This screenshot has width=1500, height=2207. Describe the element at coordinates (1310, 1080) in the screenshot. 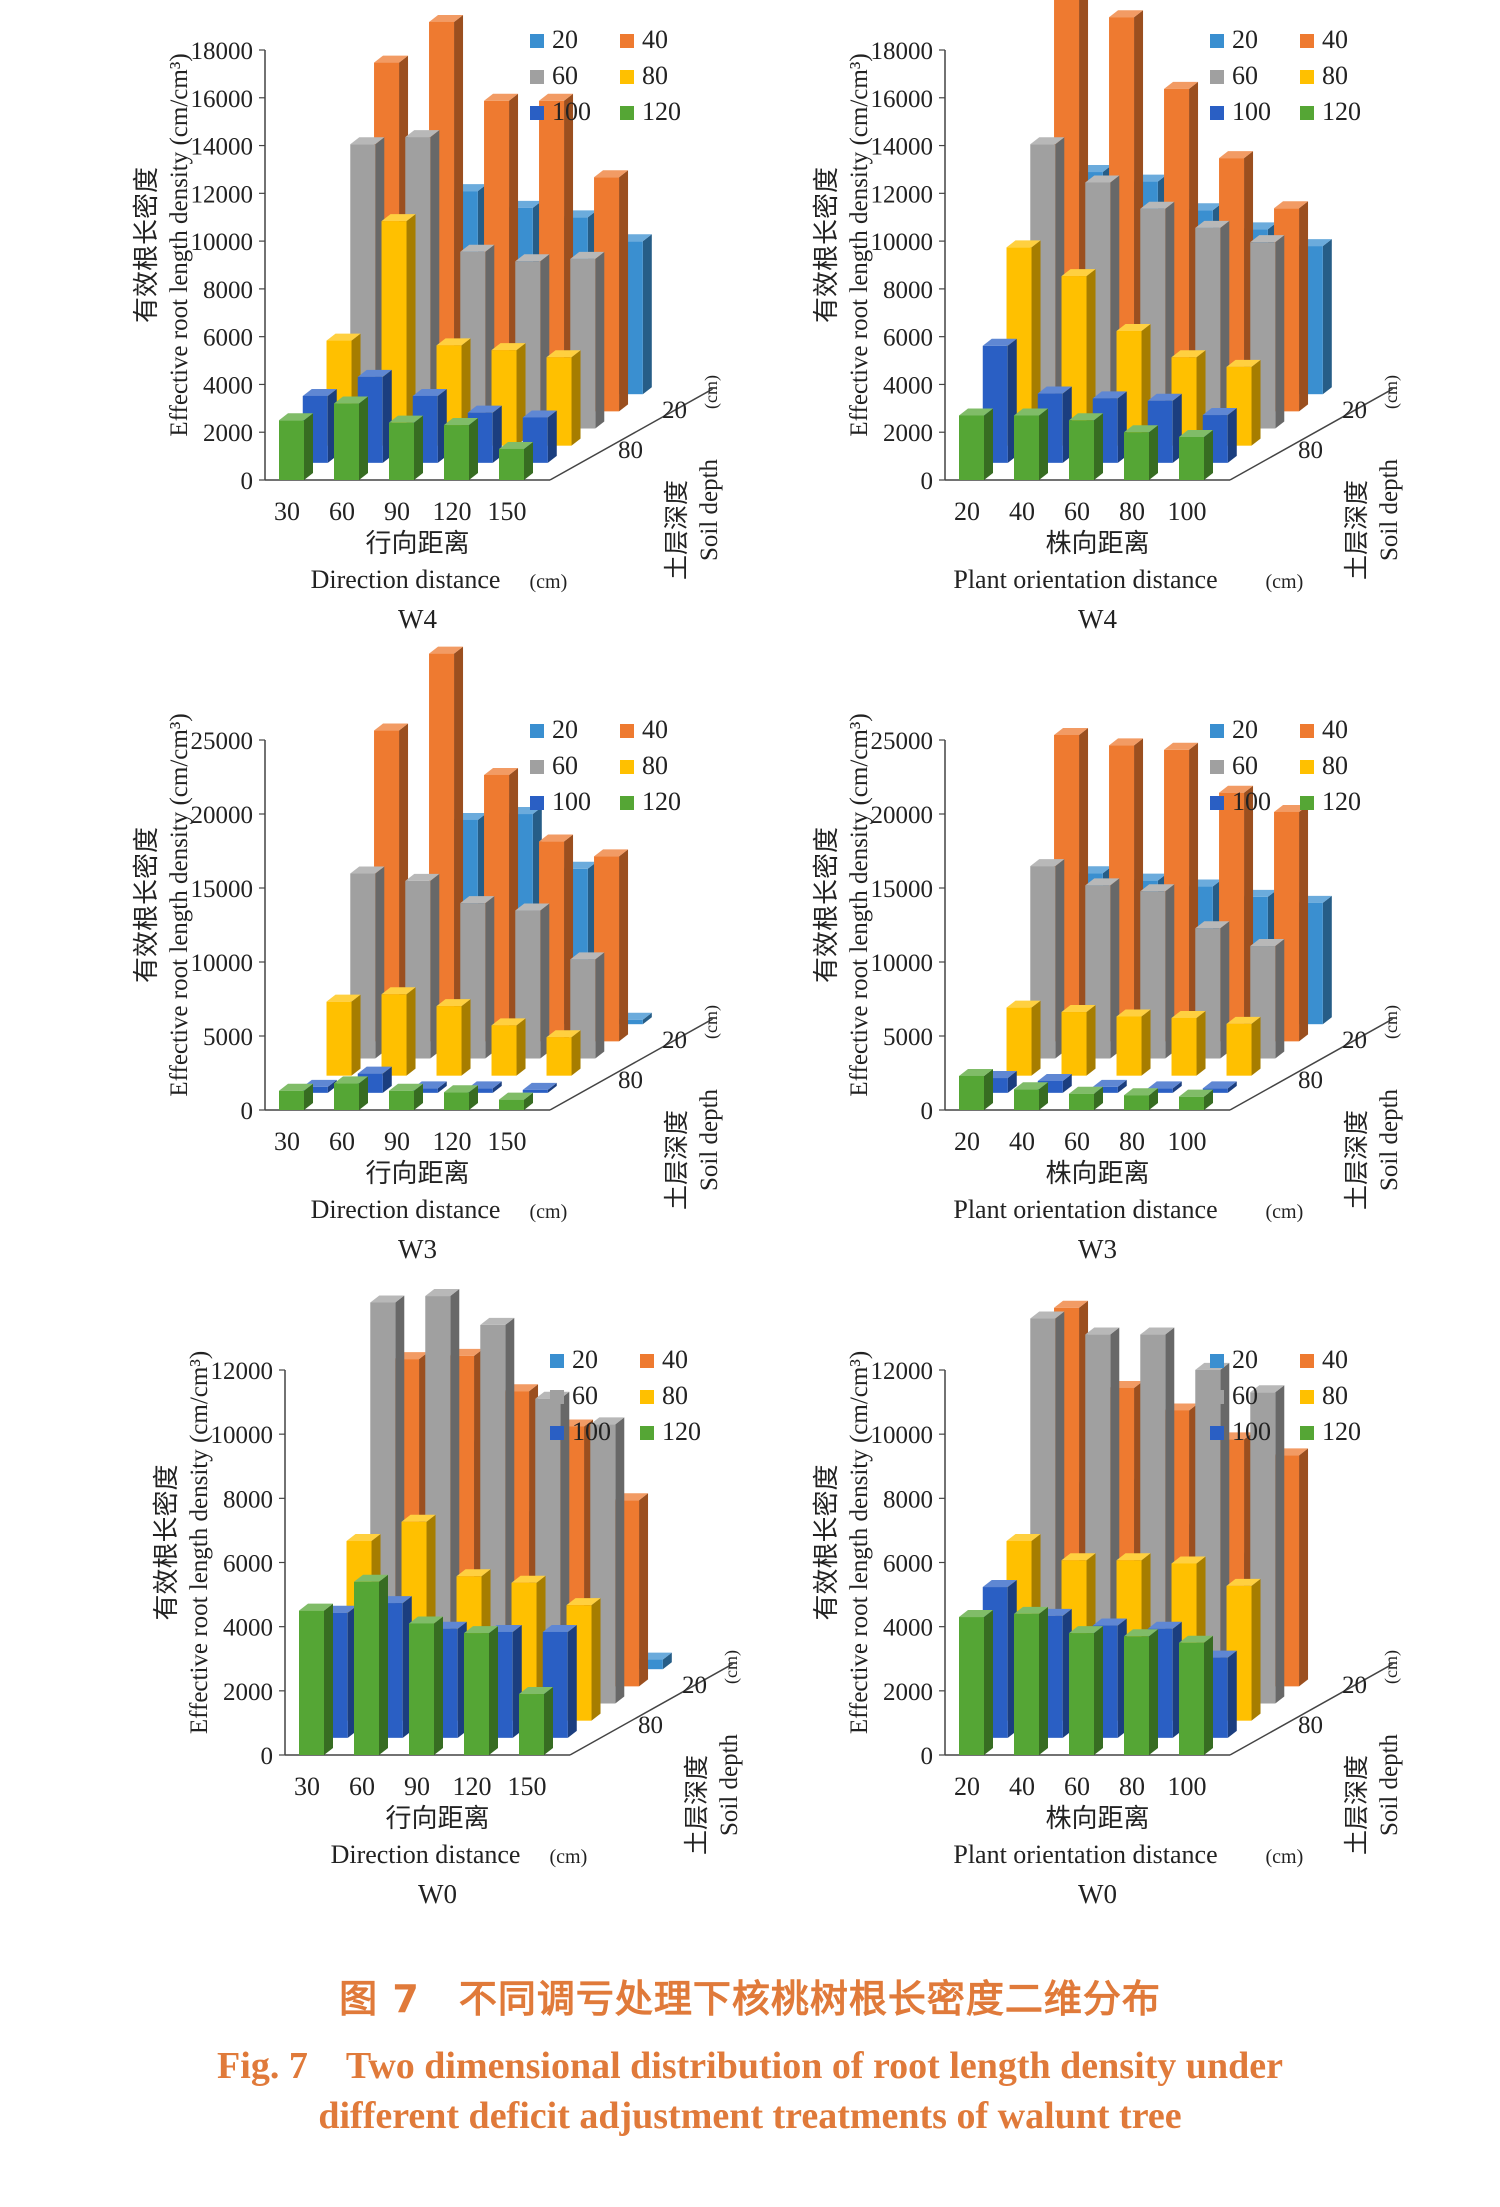

I see `depth-tick-label: 80` at that location.